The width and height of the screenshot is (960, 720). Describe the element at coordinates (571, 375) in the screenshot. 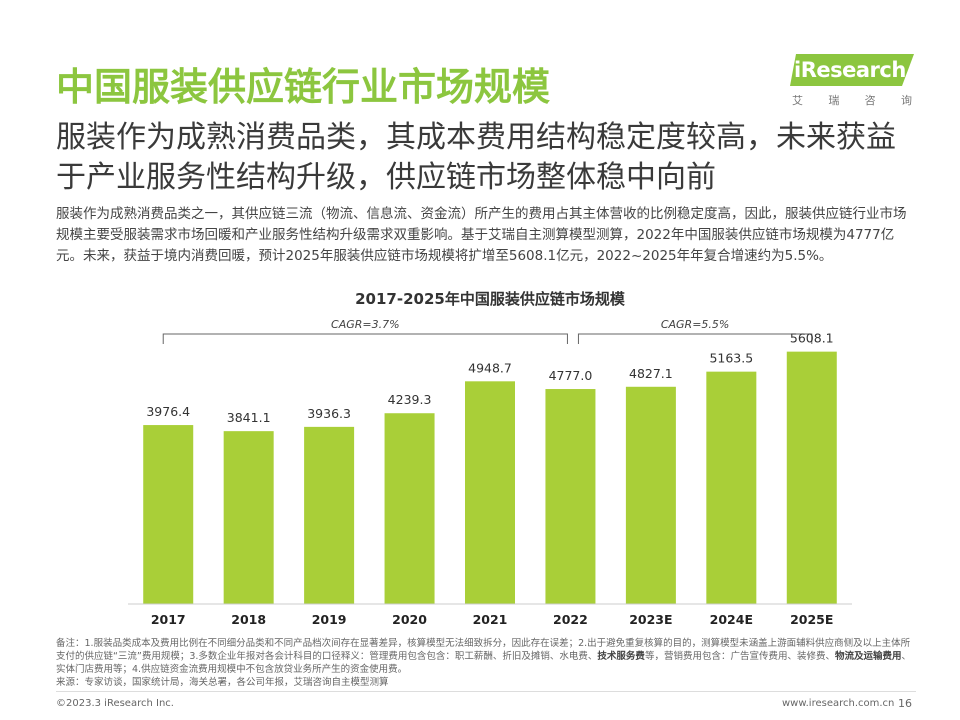

I see `bar-value-label: 4777.0` at that location.